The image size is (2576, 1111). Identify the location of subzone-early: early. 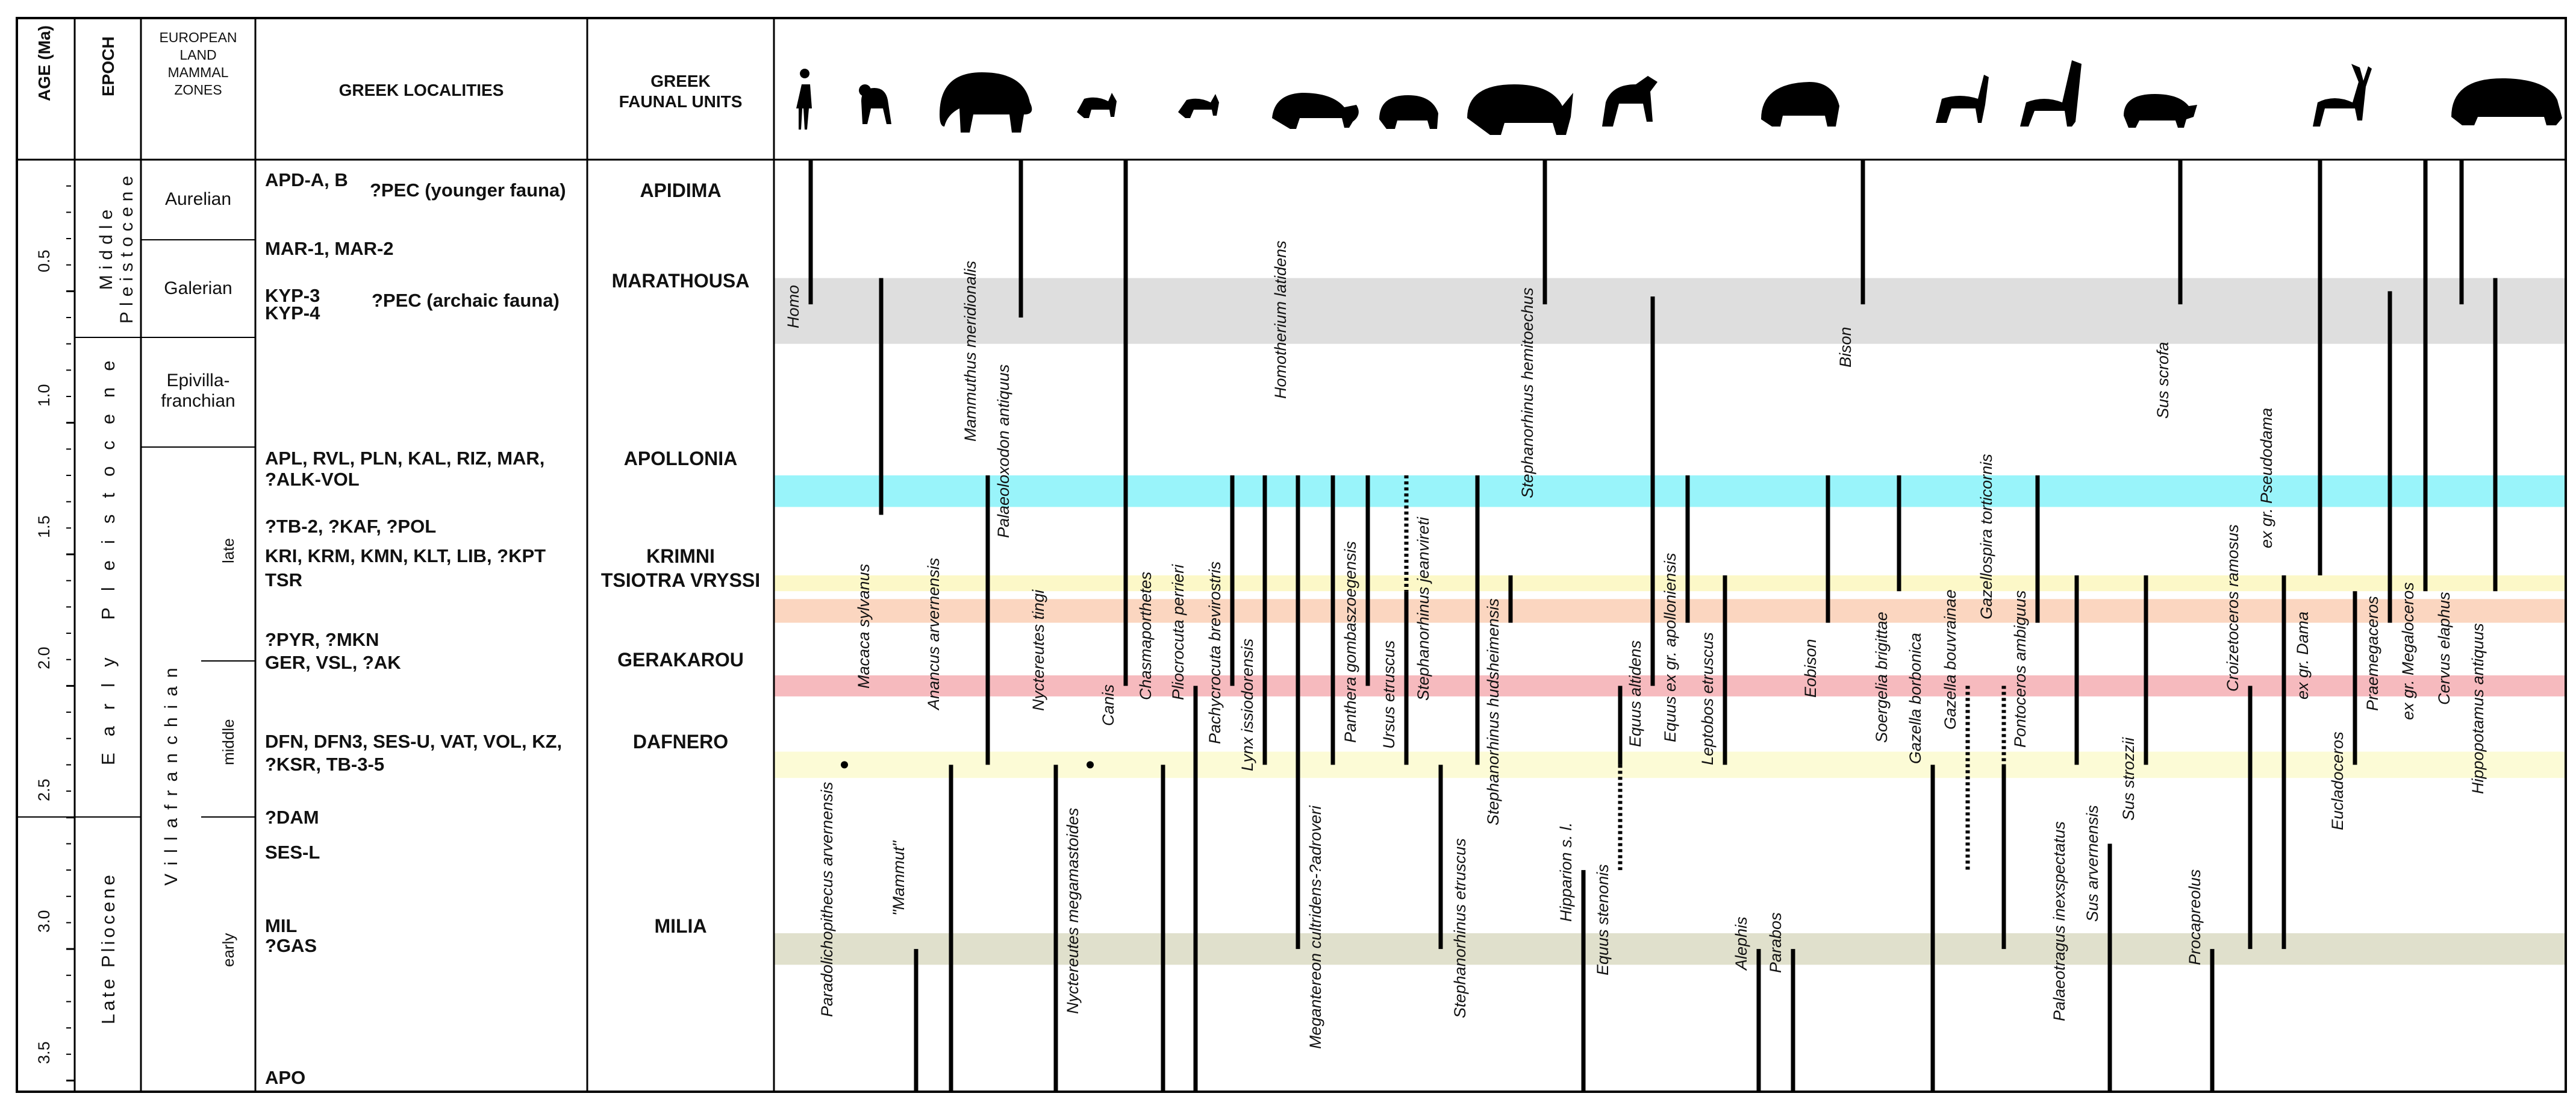
(228, 950).